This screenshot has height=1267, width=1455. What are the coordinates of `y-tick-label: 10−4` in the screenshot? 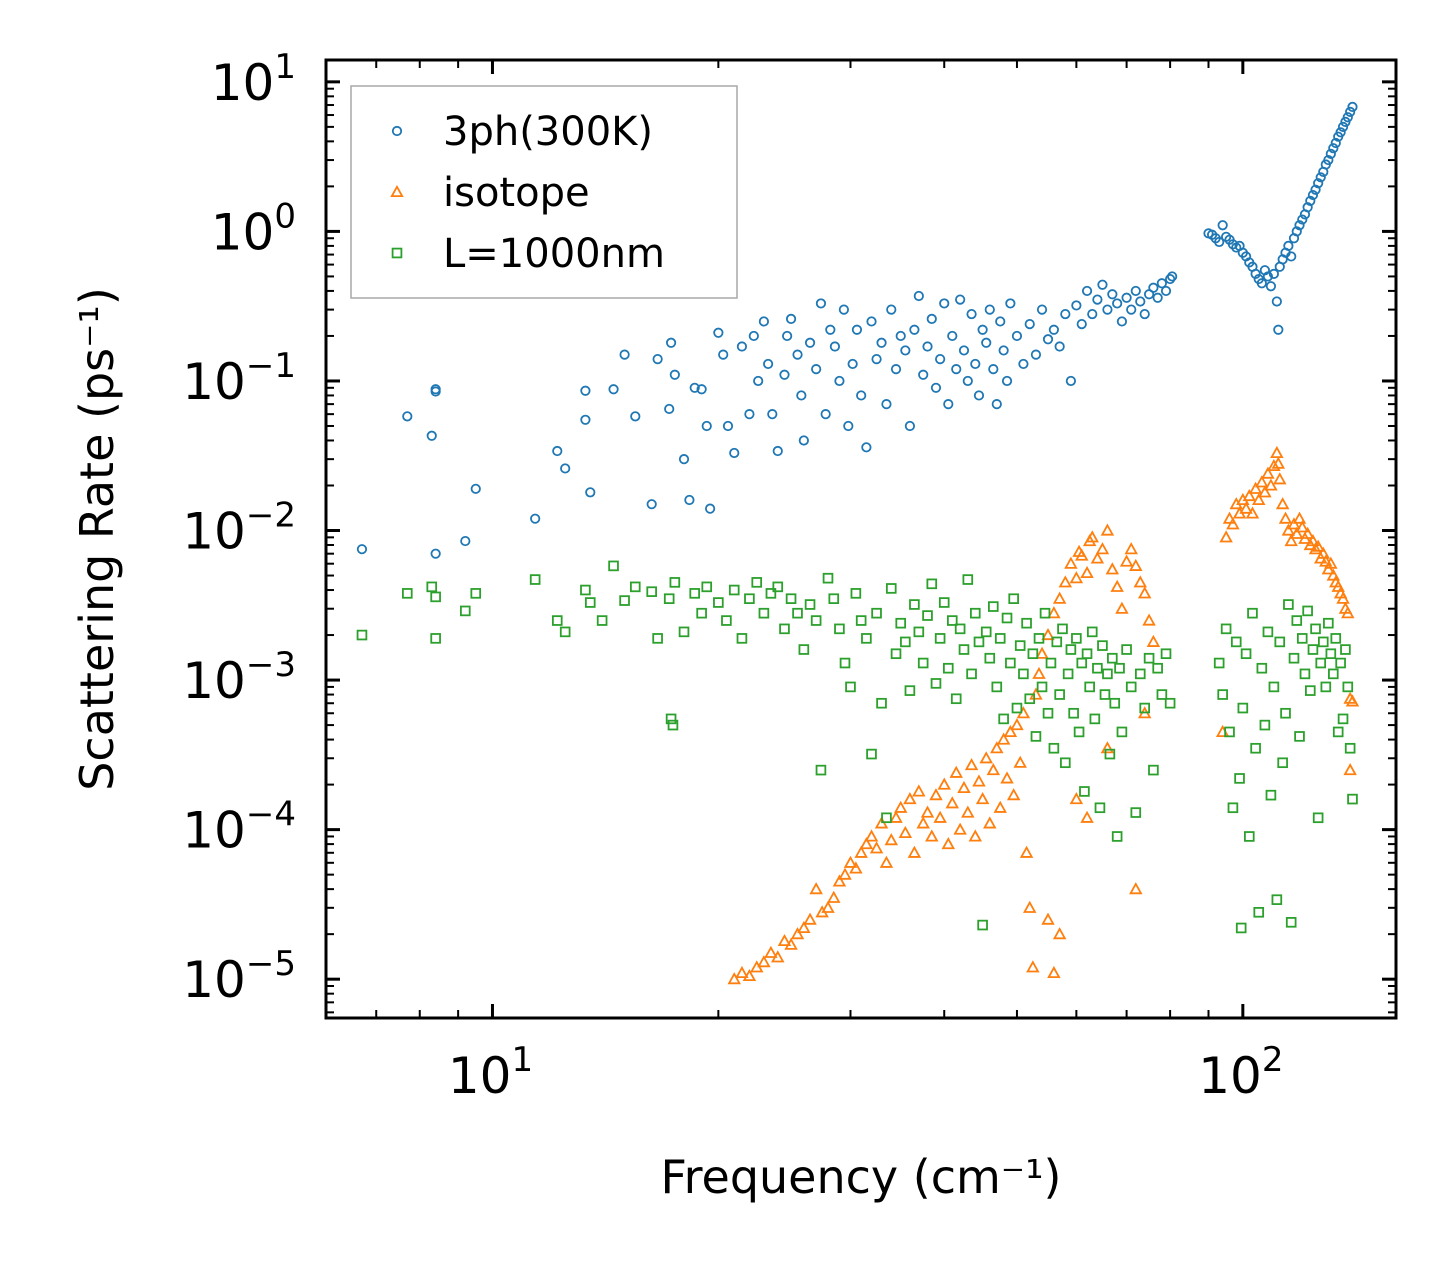 It's located at (239, 827).